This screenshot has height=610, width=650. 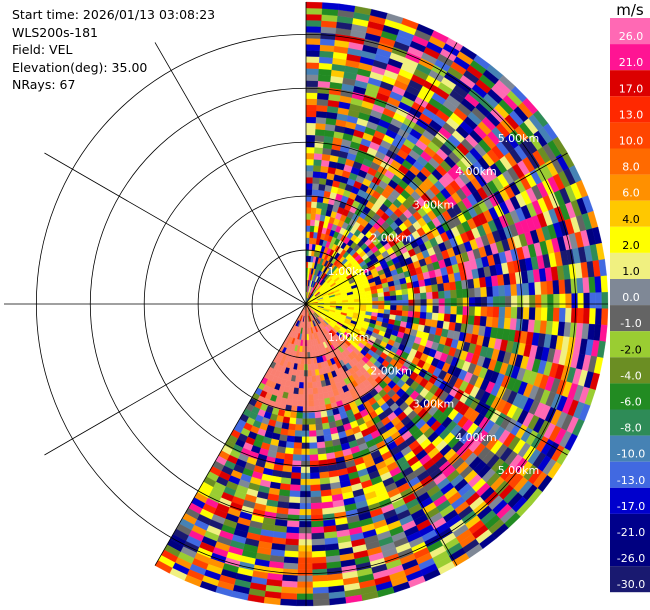 What do you see at coordinates (631, 36) in the screenshot?
I see `colorbar-tick-label: 26.0` at bounding box center [631, 36].